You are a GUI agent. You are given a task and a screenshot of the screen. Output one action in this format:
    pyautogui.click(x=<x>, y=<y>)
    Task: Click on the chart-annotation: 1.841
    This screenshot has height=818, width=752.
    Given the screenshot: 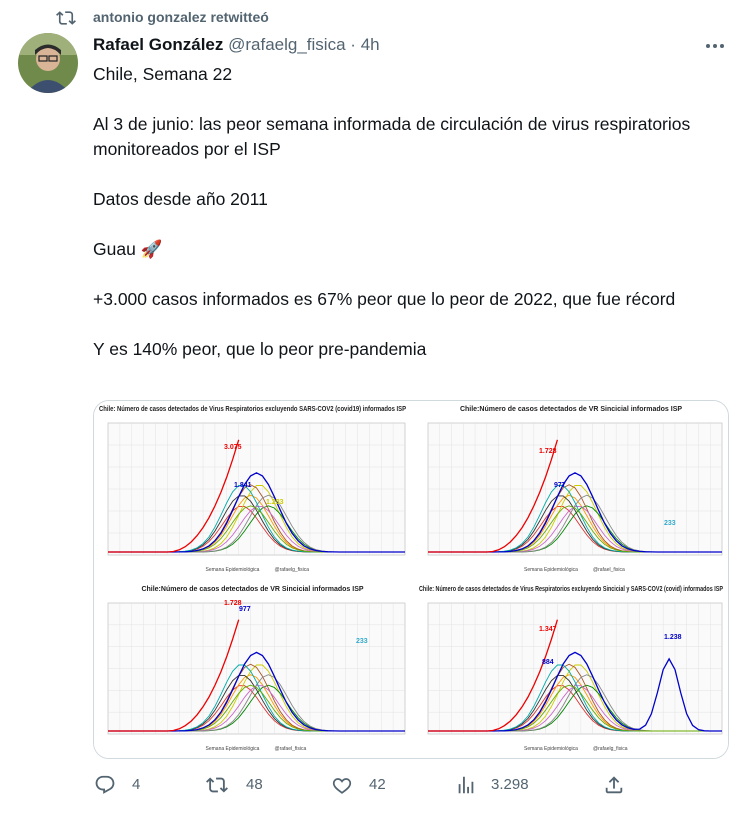 What is the action you would take?
    pyautogui.click(x=243, y=485)
    